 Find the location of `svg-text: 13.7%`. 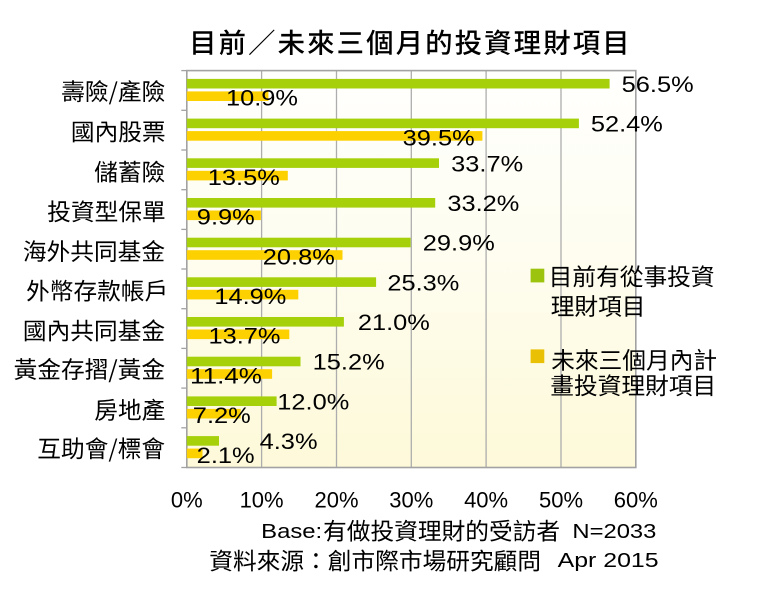

svg-text: 13.7% is located at coordinates (245, 336).